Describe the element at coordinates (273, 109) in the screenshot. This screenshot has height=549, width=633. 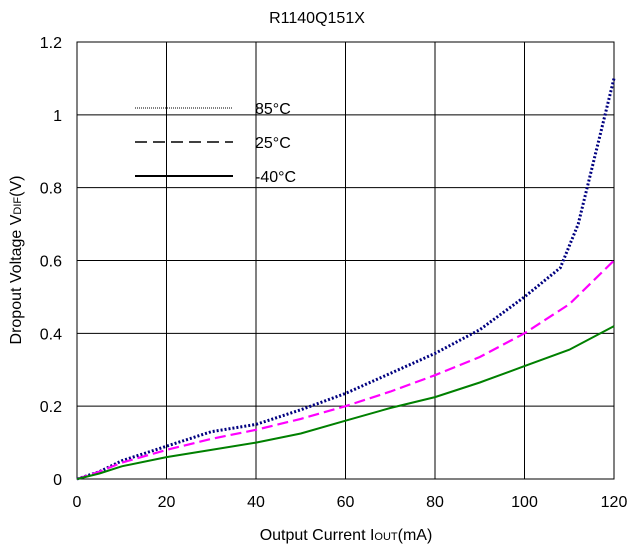
I see `legend-label-1: 85°C` at that location.